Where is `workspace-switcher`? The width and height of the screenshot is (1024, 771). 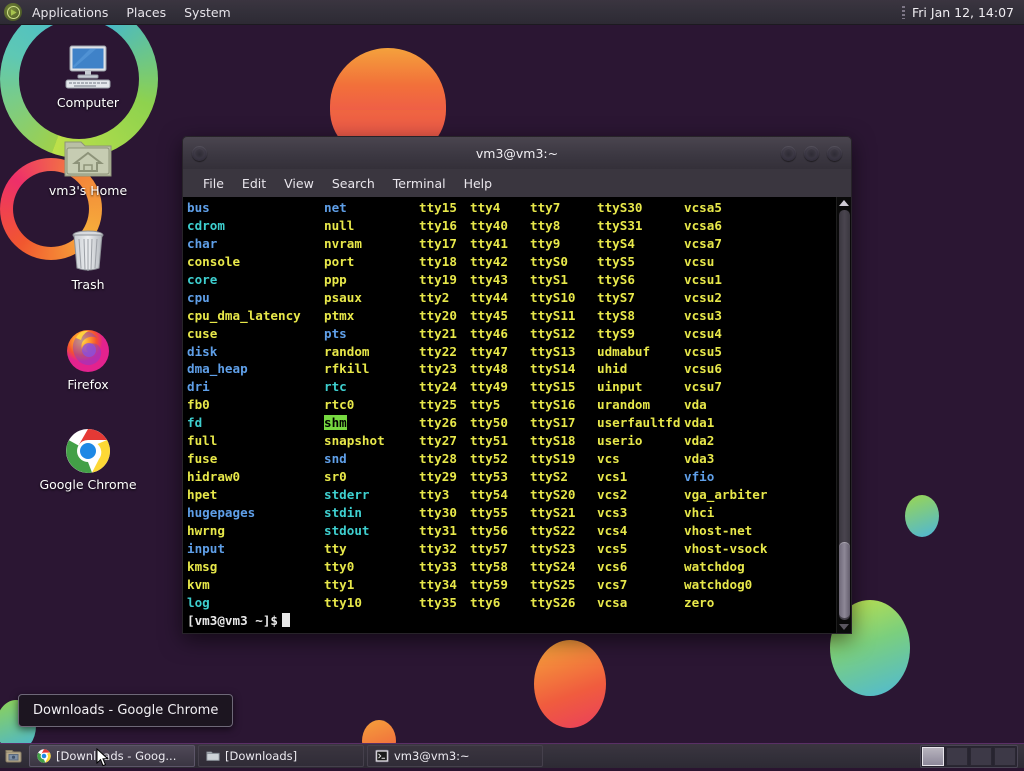 workspace-switcher is located at coordinates (969, 756).